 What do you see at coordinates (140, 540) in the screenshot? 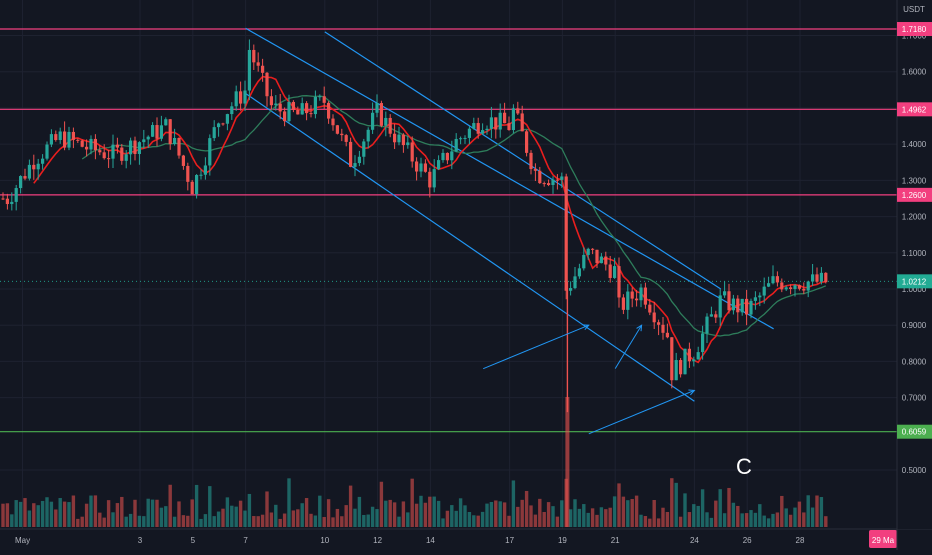
I see `date-tick-label: 3` at bounding box center [140, 540].